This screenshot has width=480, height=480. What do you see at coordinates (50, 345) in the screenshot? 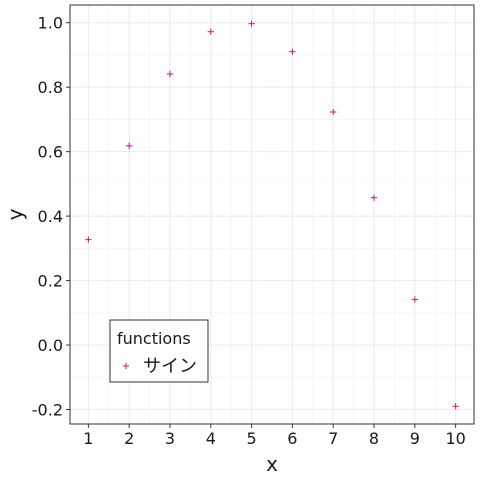
I see `y-tick-label: 0.0` at bounding box center [50, 345].